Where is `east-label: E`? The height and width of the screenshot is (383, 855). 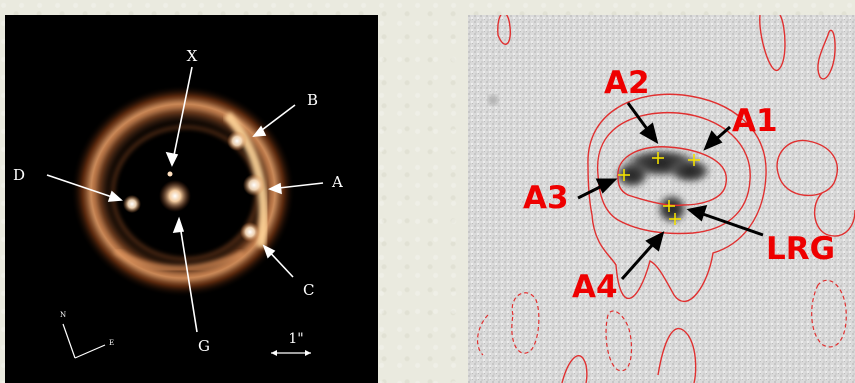
east-label: E is located at coordinates (111, 343).